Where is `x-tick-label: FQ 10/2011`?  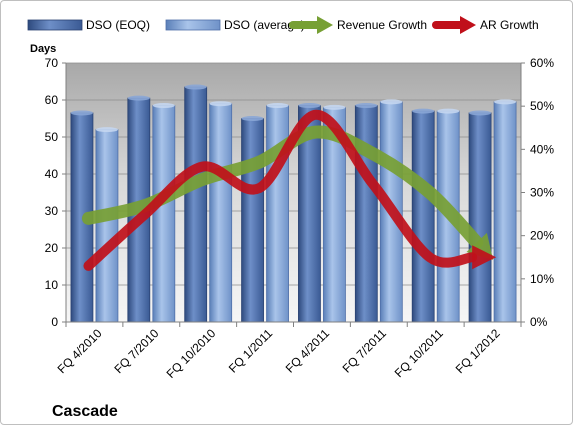 x-tick-label: FQ 10/2011 is located at coordinates (419, 353).